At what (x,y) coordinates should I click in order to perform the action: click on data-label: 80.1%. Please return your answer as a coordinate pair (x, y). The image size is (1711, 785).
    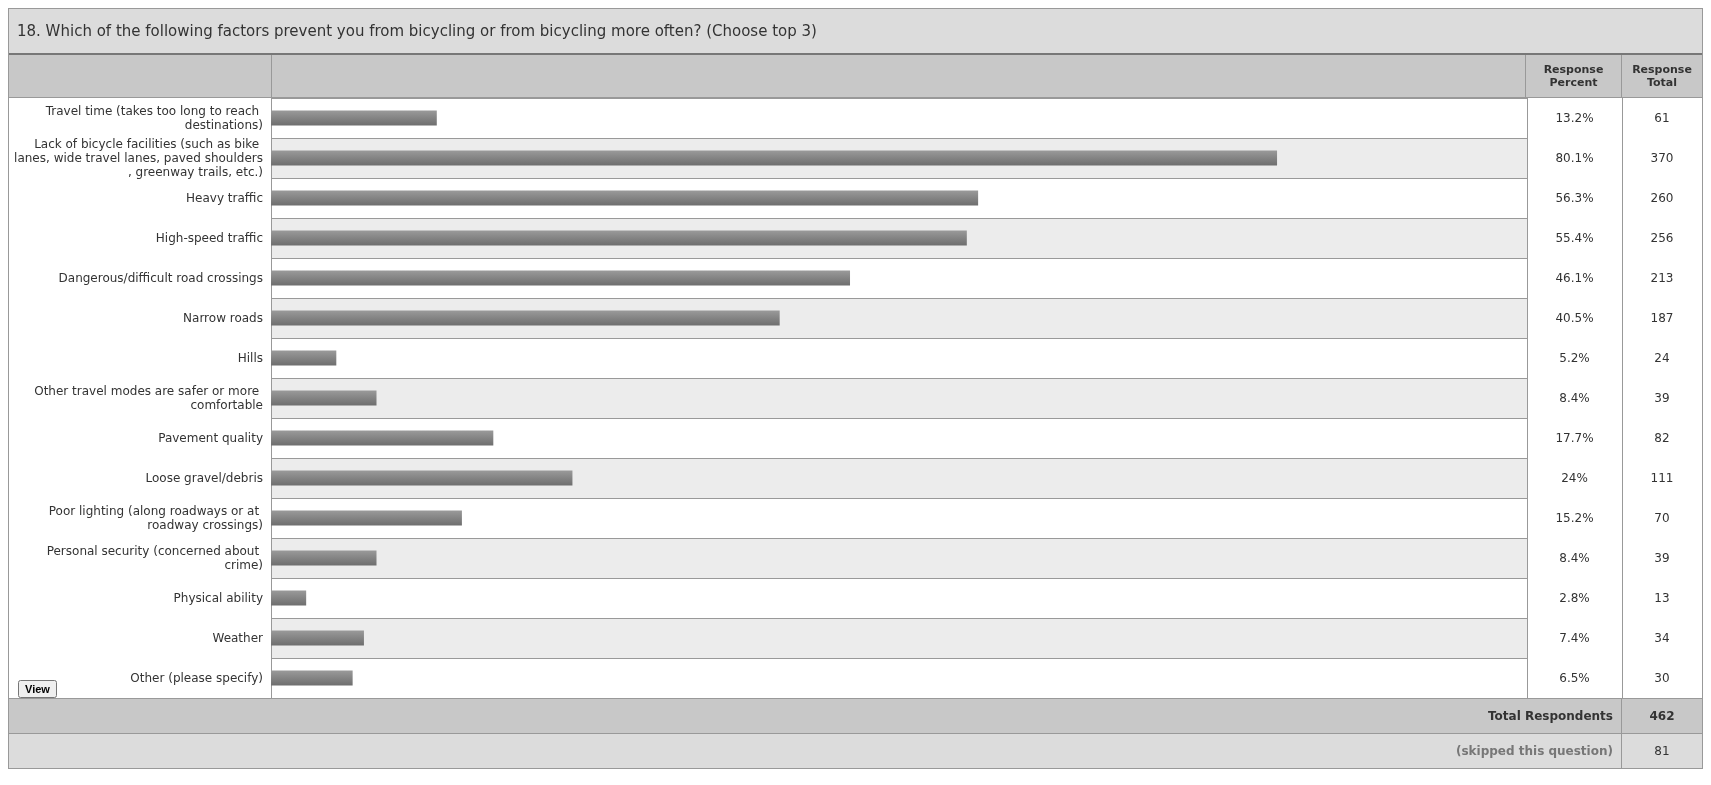
    Looking at the image, I should click on (1574, 158).